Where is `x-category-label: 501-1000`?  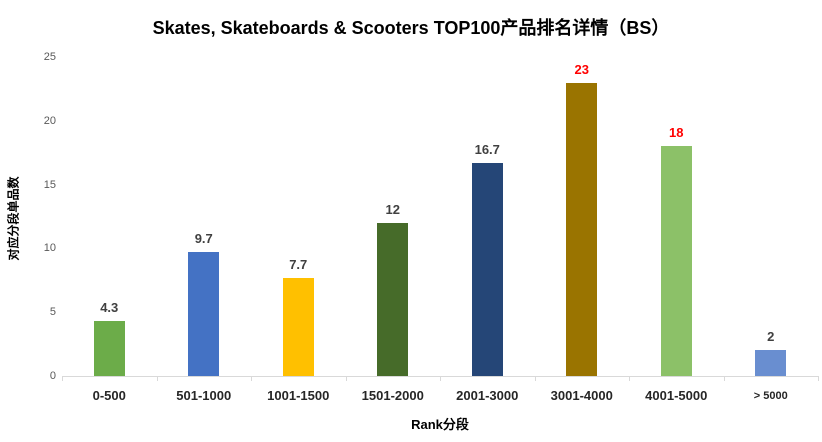 x-category-label: 501-1000 is located at coordinates (204, 395).